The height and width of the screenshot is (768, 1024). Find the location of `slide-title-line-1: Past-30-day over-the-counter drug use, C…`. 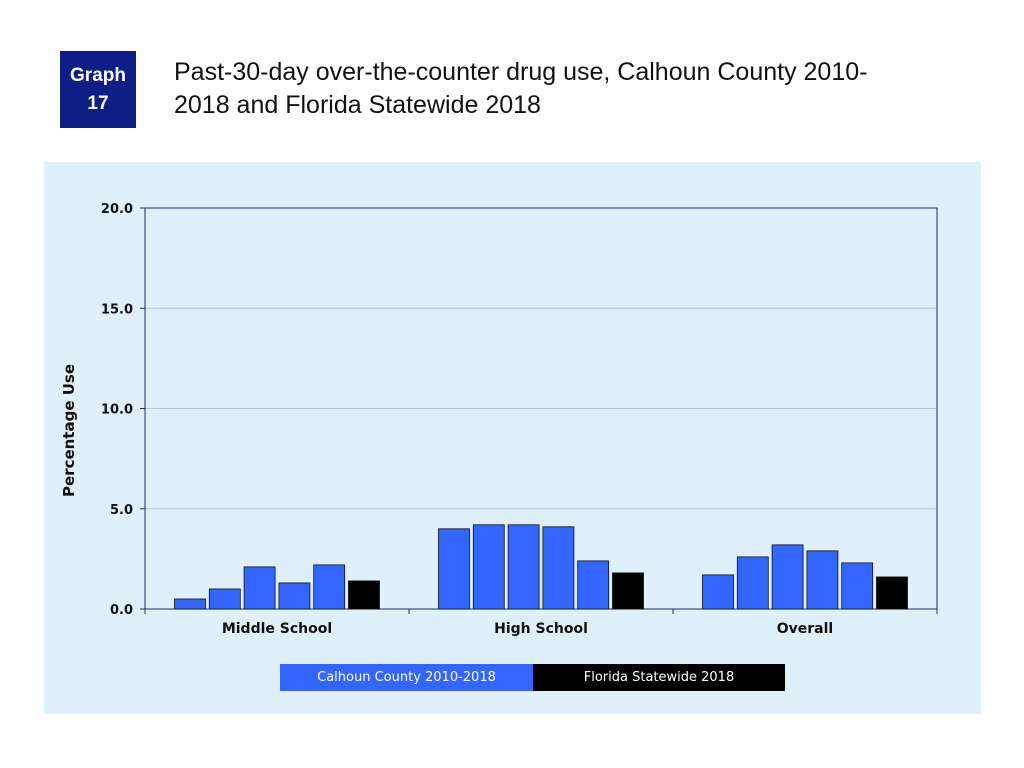

slide-title-line-1: Past-30-day over-the-counter drug use, C… is located at coordinates (521, 72).